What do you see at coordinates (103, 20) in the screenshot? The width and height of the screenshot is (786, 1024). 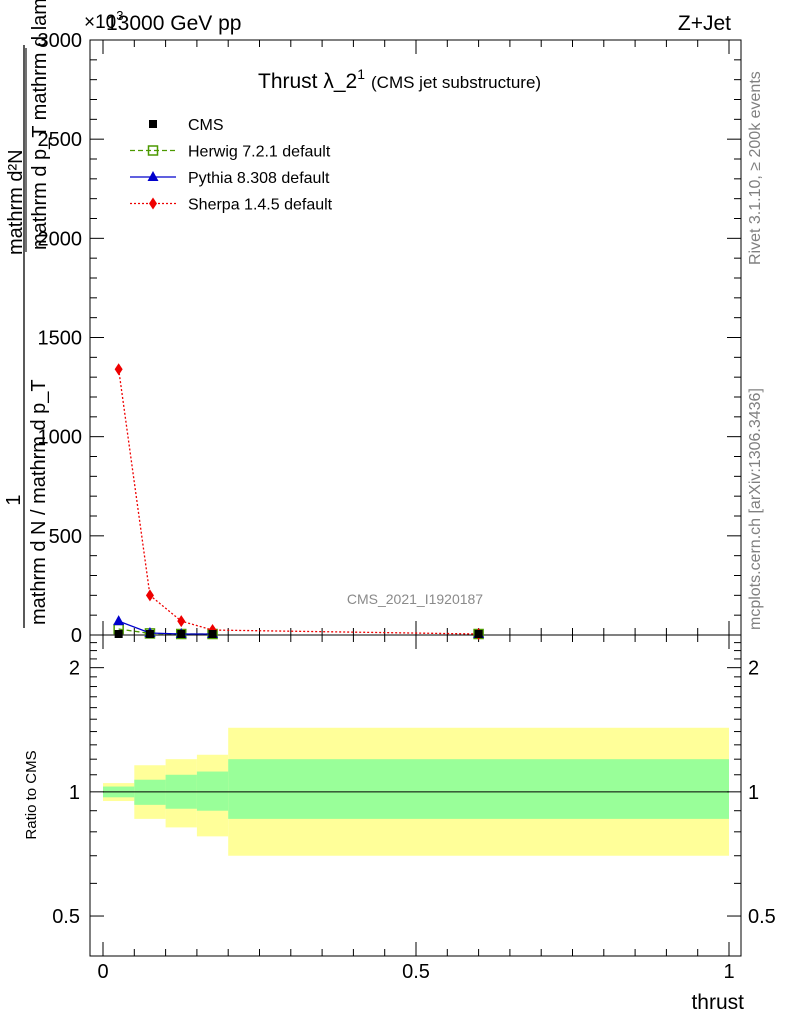 I see `multiplier-label: ×10³` at bounding box center [103, 20].